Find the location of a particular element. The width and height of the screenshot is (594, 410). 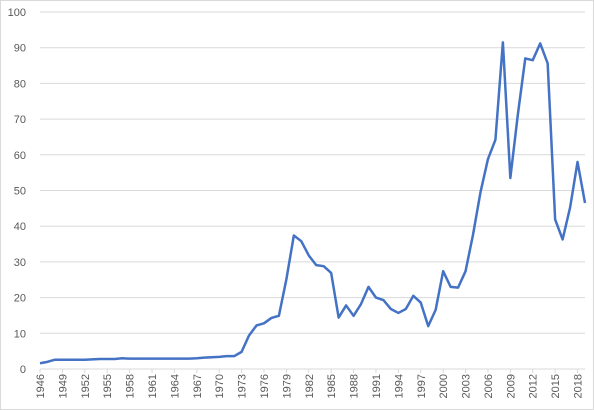

x-tick-label: 1964 is located at coordinates (175, 386).